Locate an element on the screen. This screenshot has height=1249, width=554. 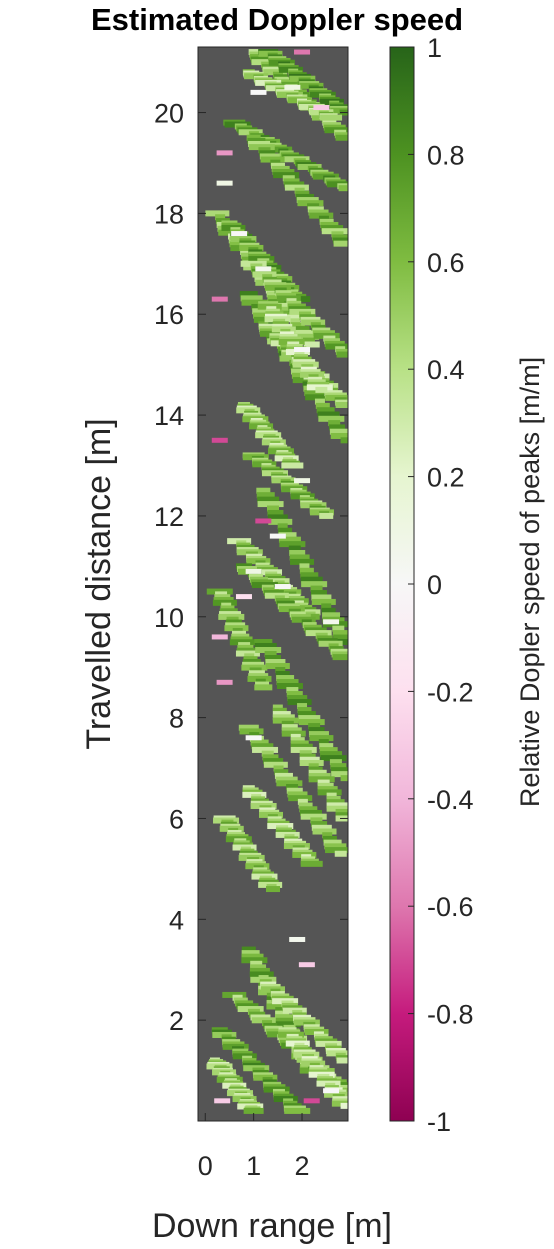
colorbar-tick-label: 0.6 is located at coordinates (446, 263).